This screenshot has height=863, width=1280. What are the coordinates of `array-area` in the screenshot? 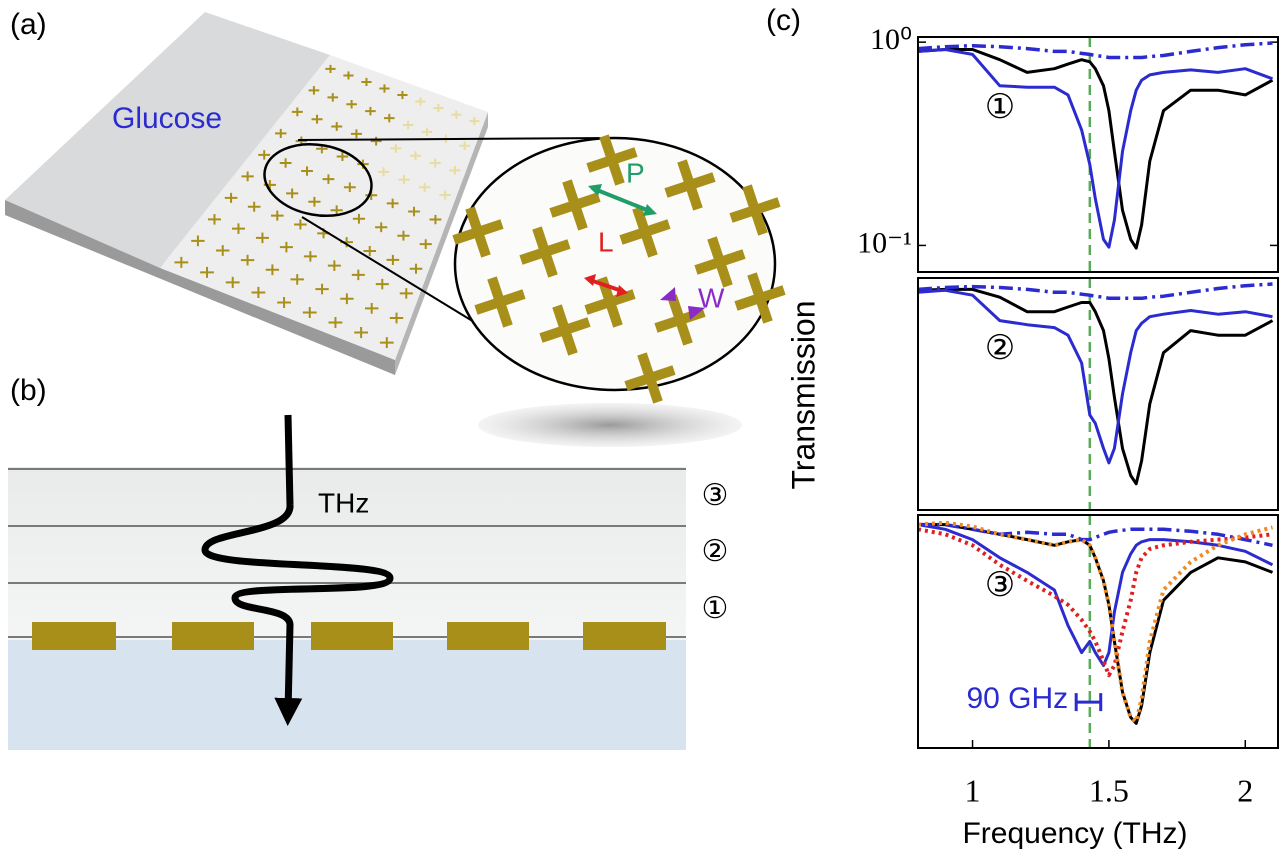 It's located at (324, 207).